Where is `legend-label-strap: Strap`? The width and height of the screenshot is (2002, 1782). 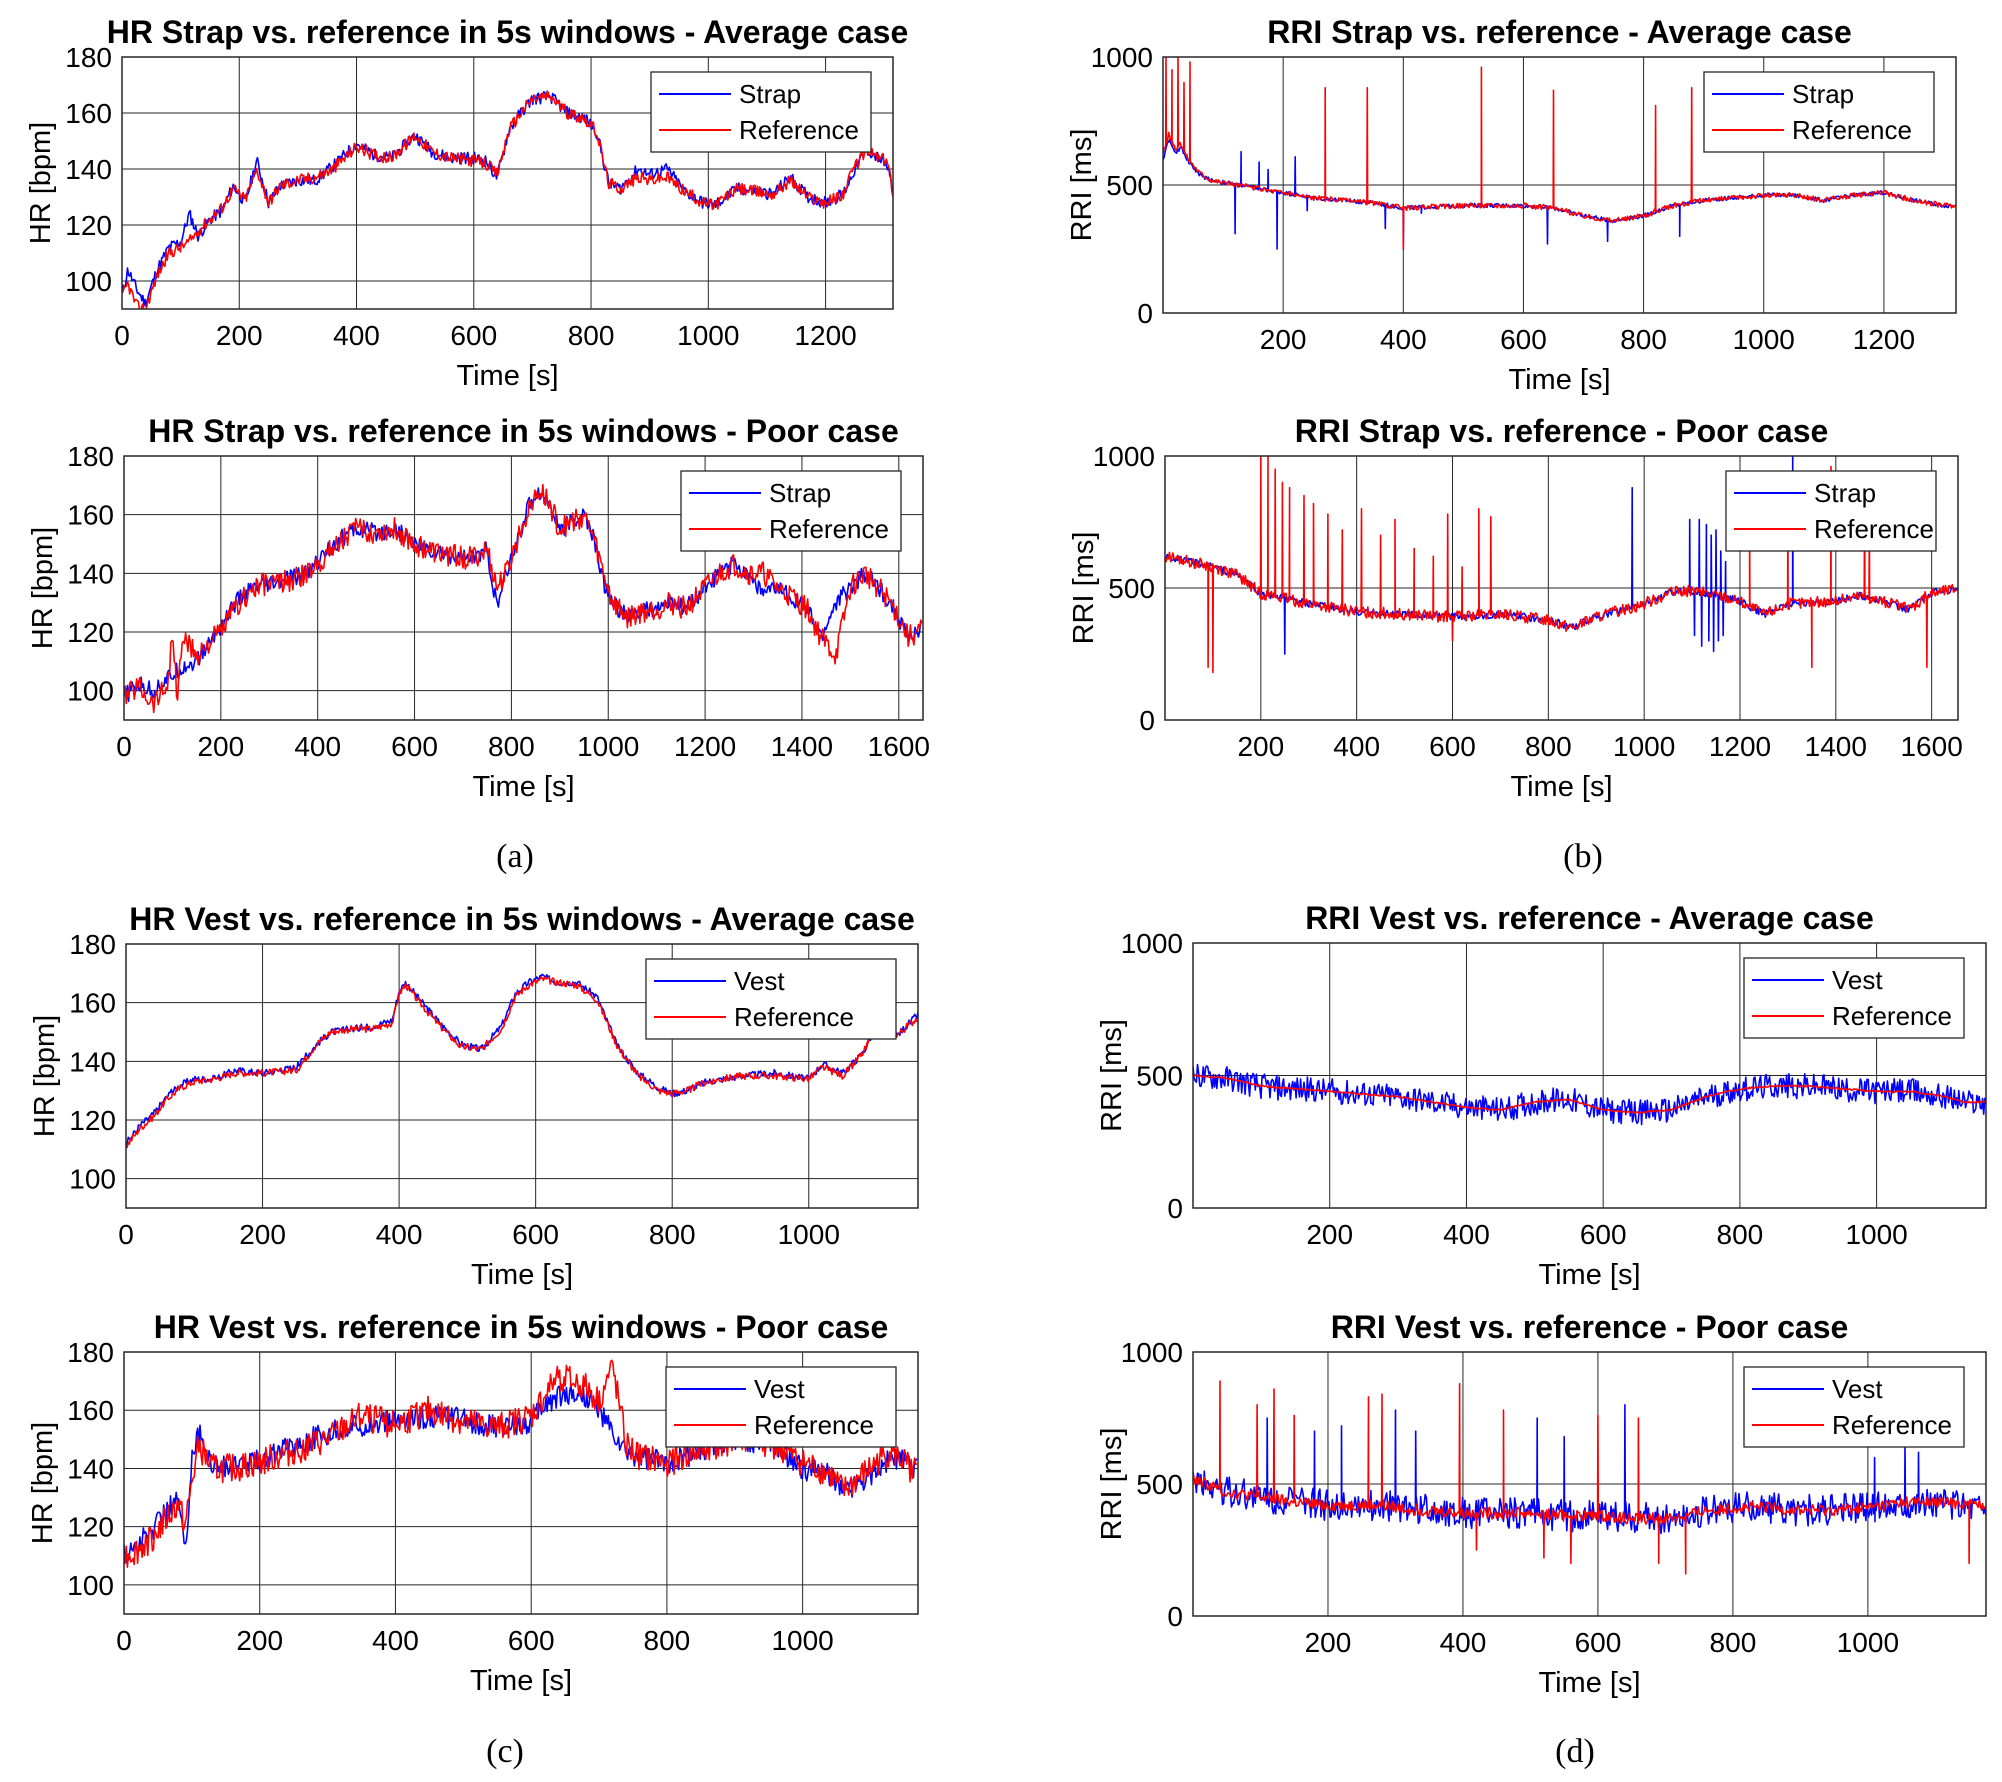
legend-label-strap: Strap is located at coordinates (1823, 94).